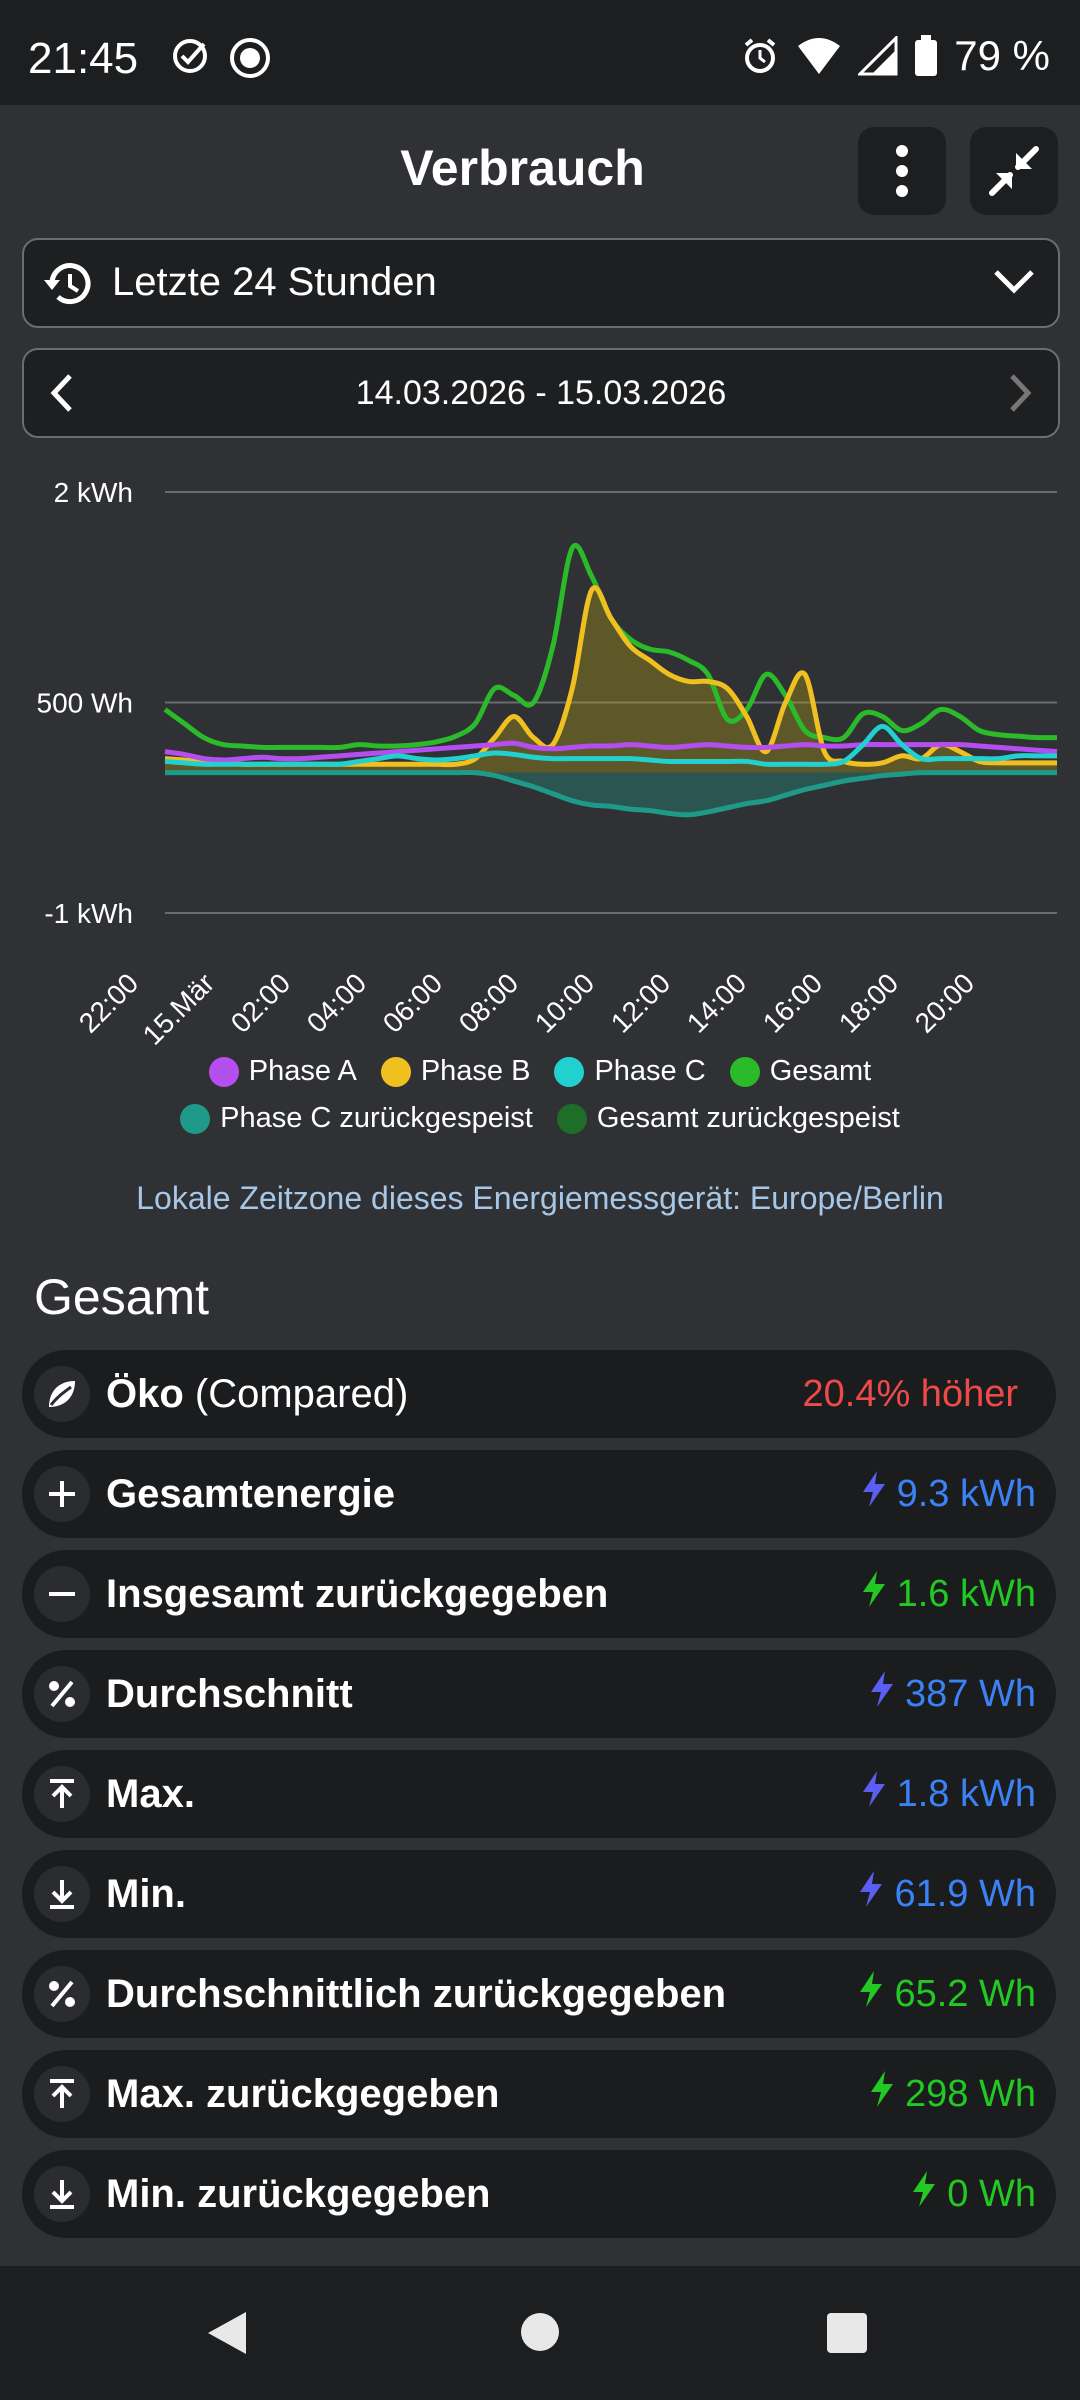  I want to click on collapse-button, so click(1014, 171).